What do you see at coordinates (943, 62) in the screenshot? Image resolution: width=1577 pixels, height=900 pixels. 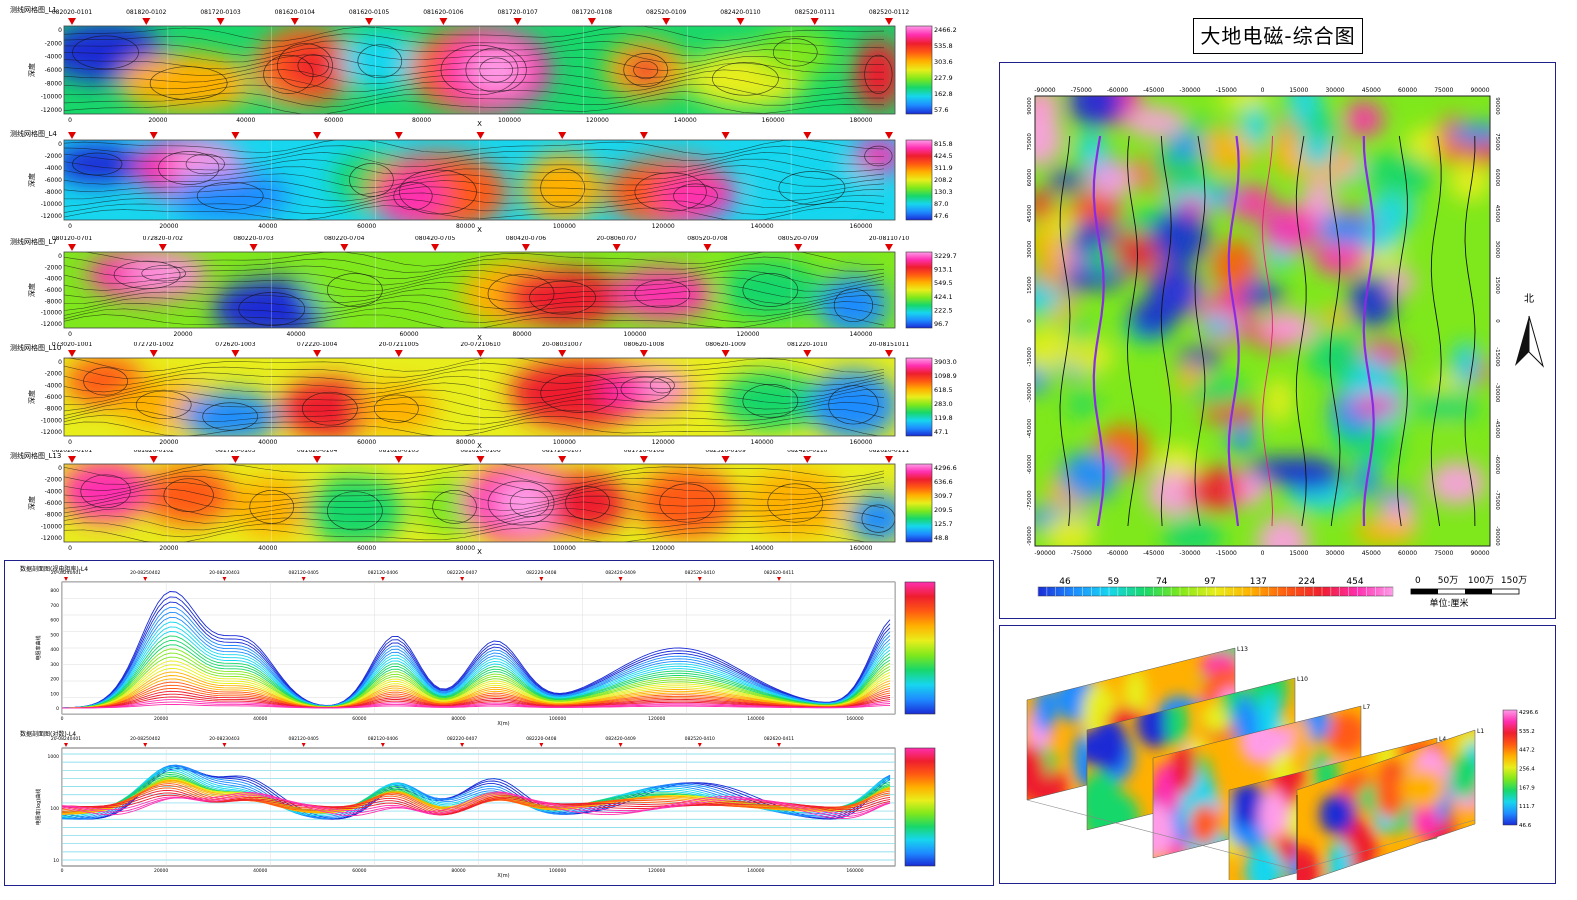 I see `legend-value: 303.6` at bounding box center [943, 62].